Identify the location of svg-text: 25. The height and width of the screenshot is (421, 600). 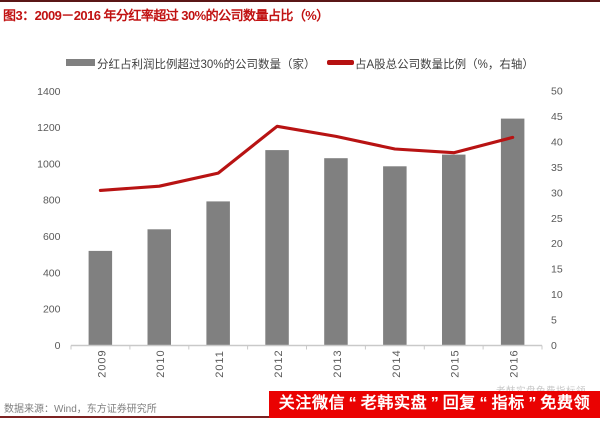
(557, 219).